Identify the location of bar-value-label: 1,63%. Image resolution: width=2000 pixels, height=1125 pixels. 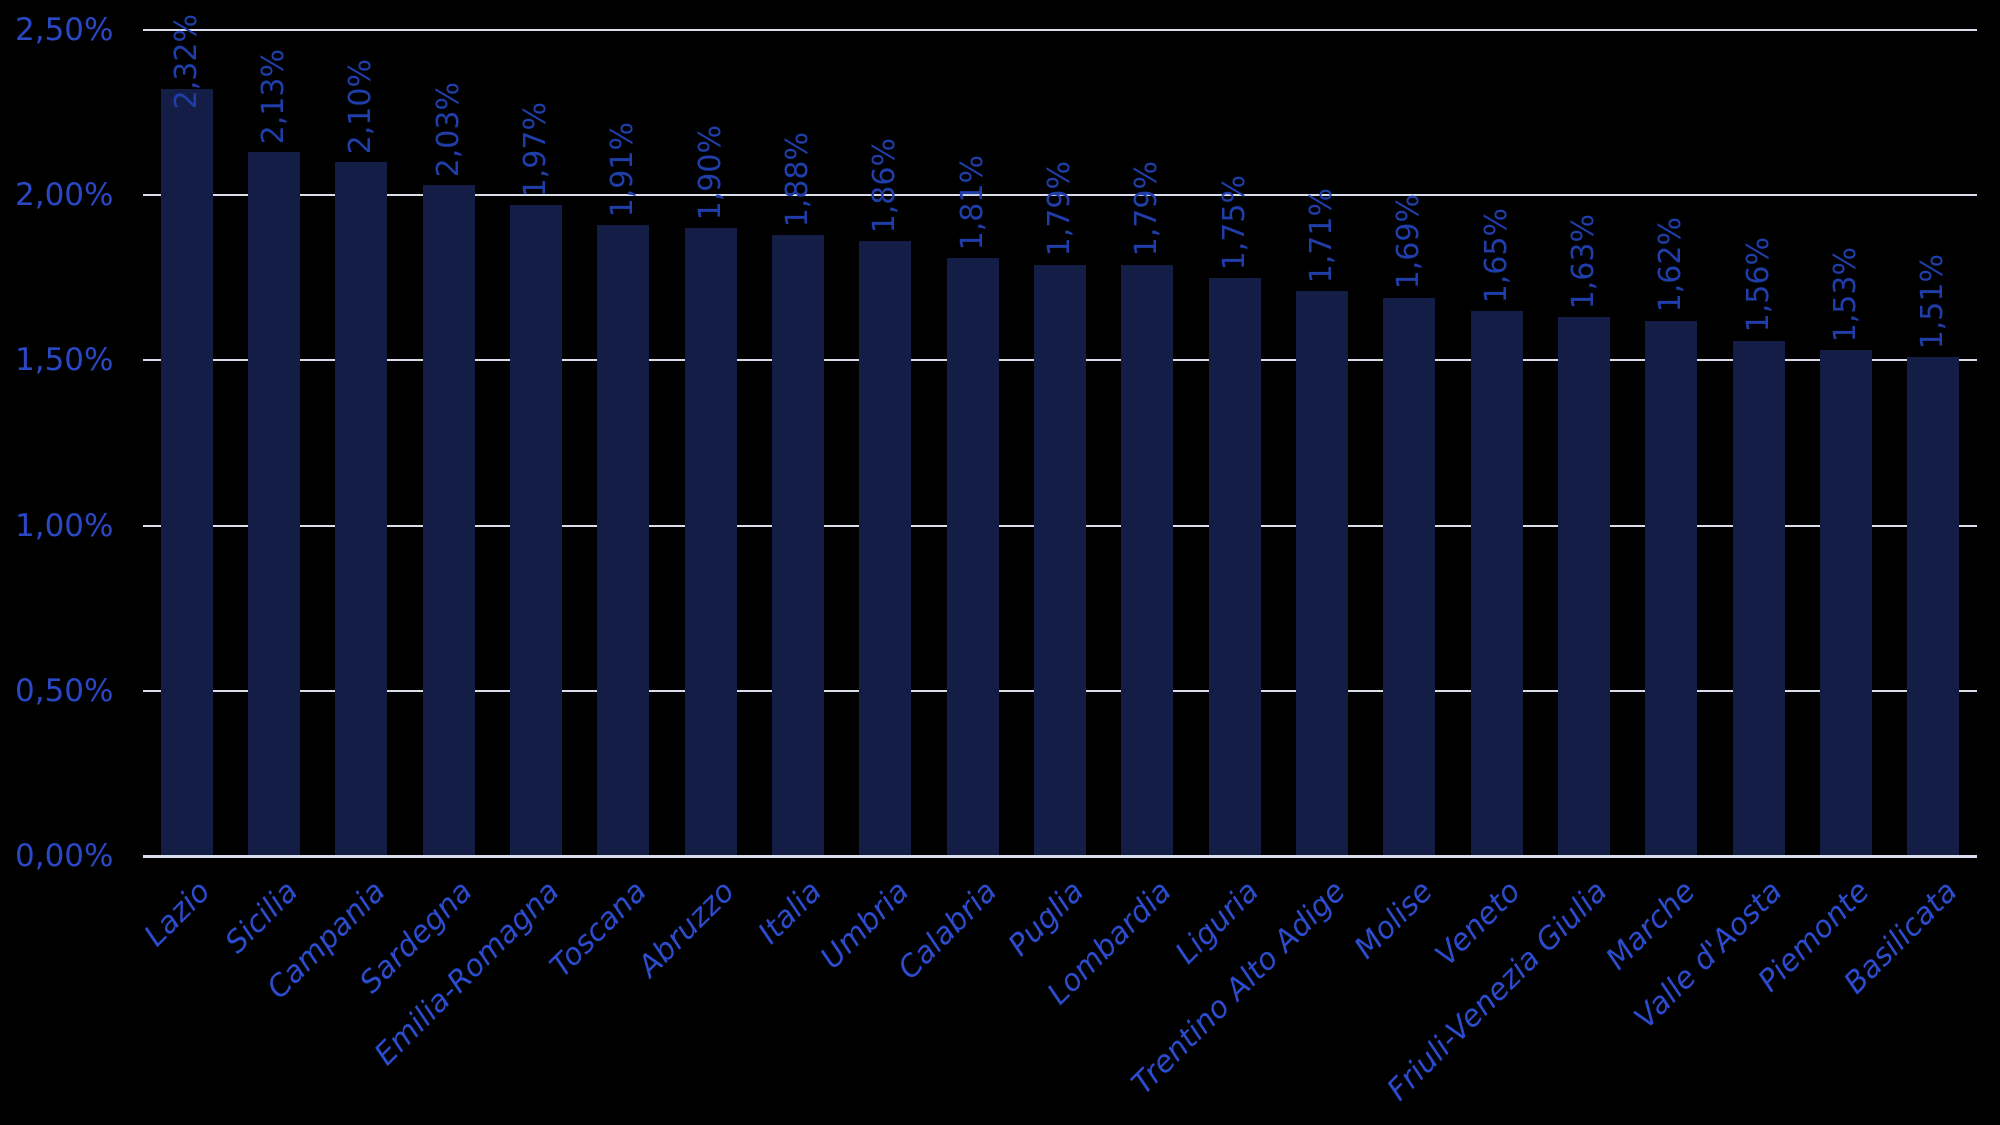
(1583, 262).